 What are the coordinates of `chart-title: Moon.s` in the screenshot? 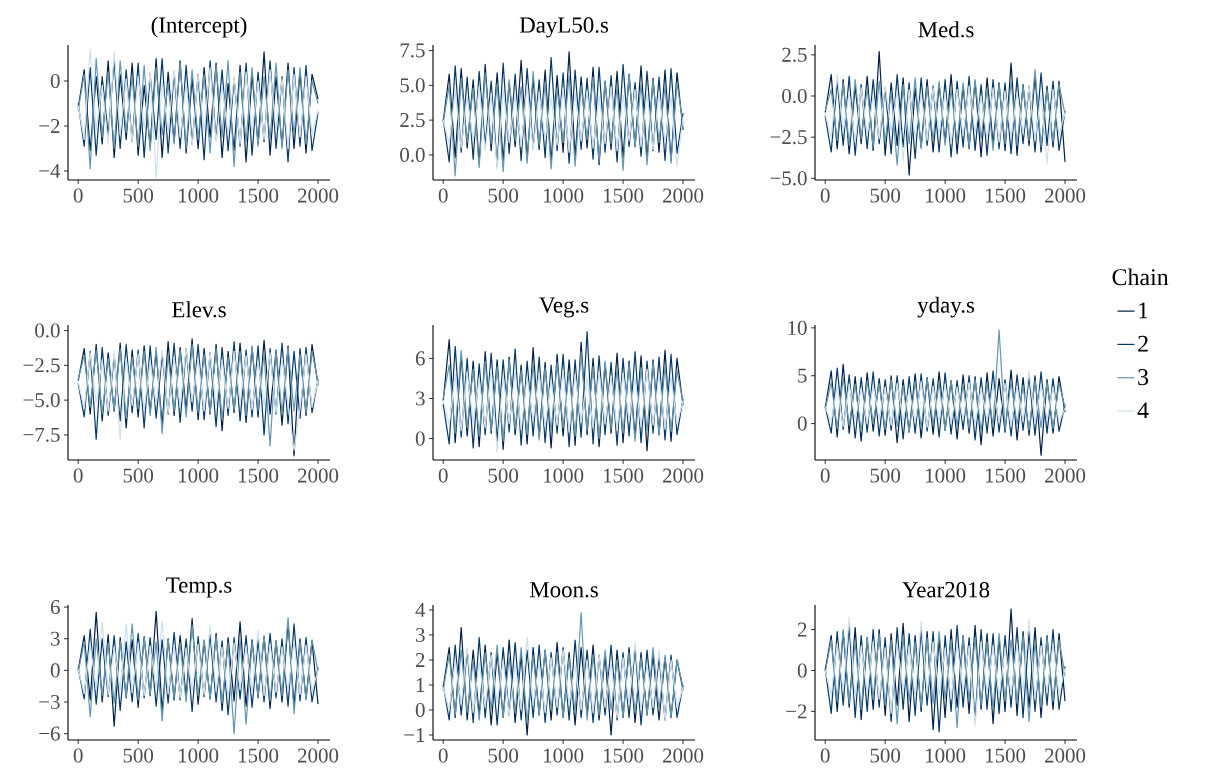 It's located at (563, 590).